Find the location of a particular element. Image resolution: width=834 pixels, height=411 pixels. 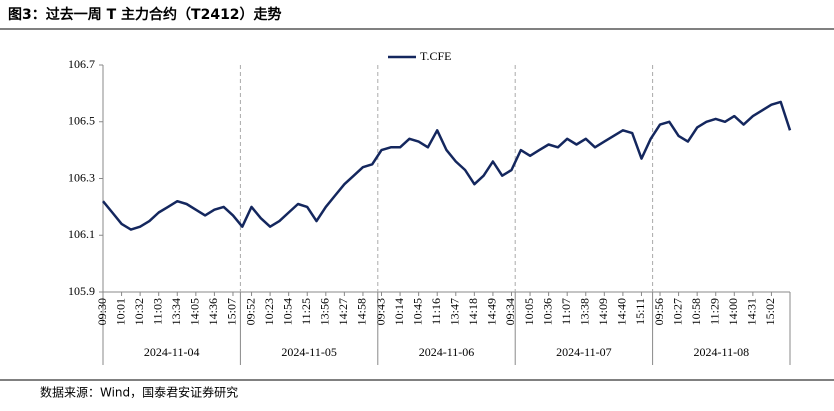

x-group-label: 2024-11-05 is located at coordinates (309, 352).